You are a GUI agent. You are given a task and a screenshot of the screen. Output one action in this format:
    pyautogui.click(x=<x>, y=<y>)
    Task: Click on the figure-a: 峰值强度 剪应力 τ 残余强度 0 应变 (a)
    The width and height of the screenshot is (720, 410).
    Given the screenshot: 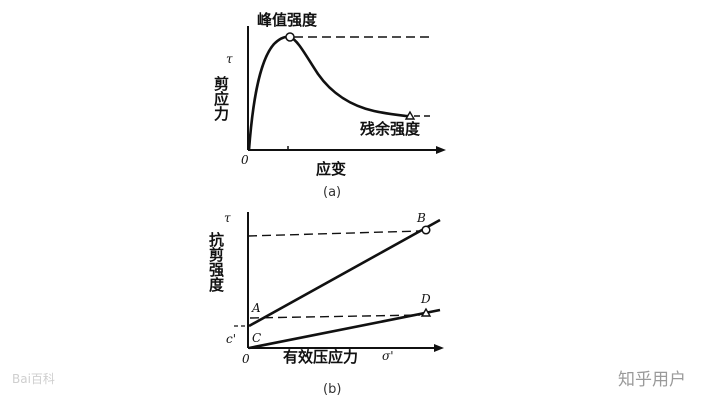 What is the action you would take?
    pyautogui.click(x=329, y=105)
    